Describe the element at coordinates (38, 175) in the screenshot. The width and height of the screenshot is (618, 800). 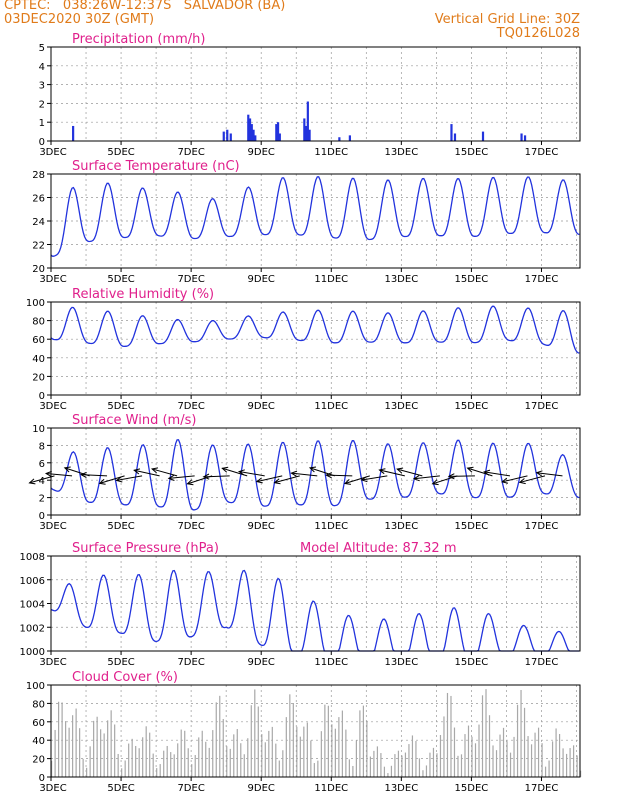
I see `y-tick-label: 28` at that location.